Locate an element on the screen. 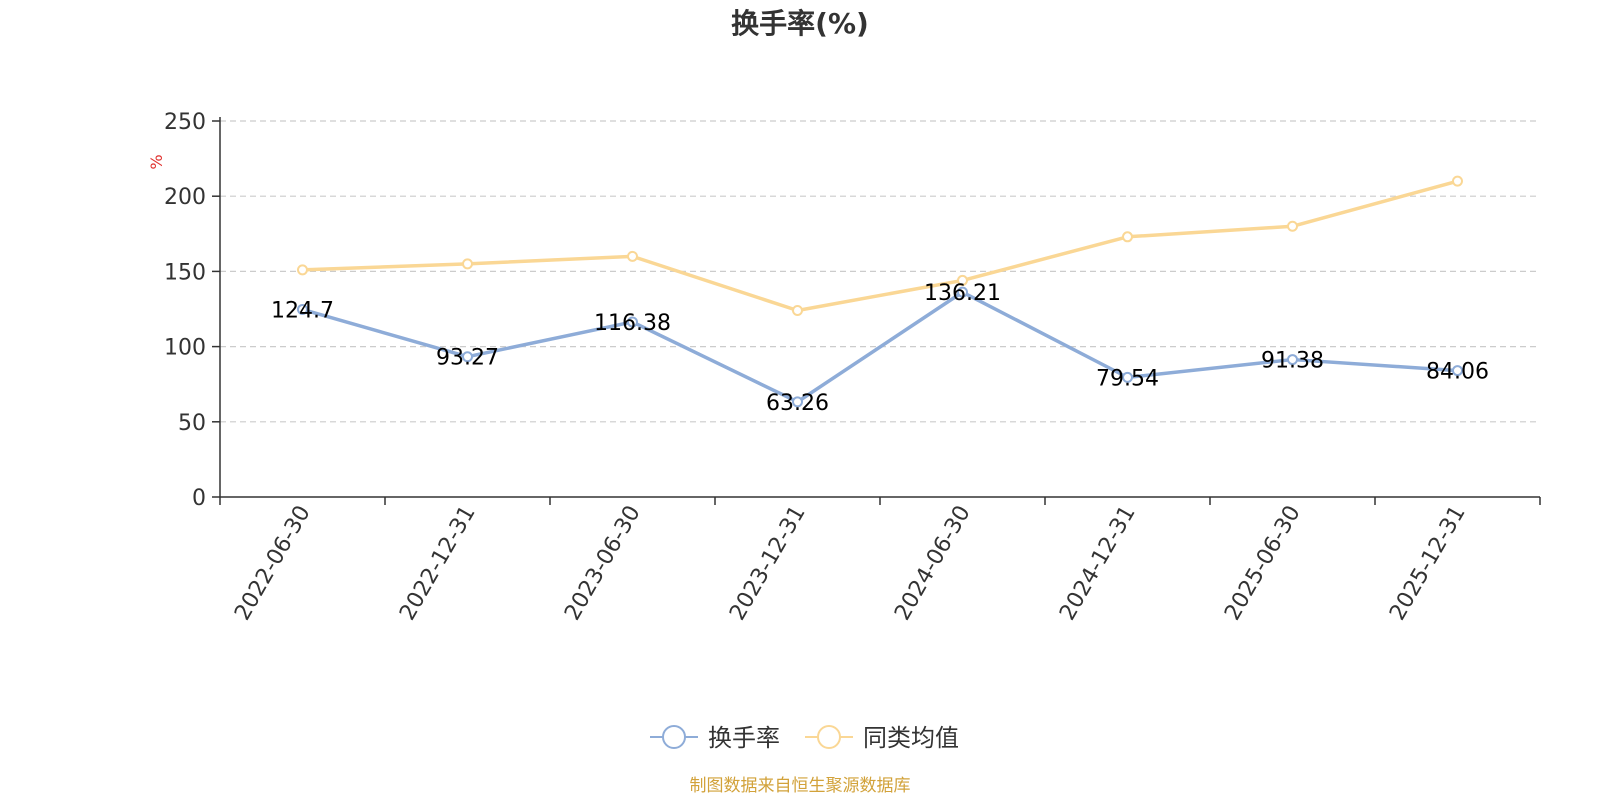 Image resolution: width=1600 pixels, height=800 pixels. data-label: 91.38 is located at coordinates (1292, 361).